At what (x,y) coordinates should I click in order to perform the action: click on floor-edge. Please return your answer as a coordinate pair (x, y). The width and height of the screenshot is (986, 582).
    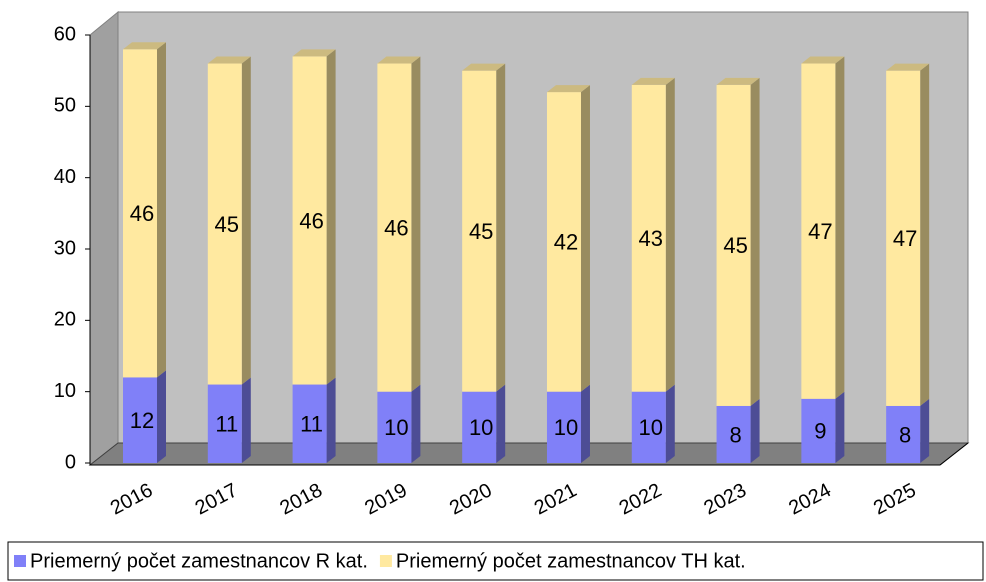
    Looking at the image, I should click on (954, 454).